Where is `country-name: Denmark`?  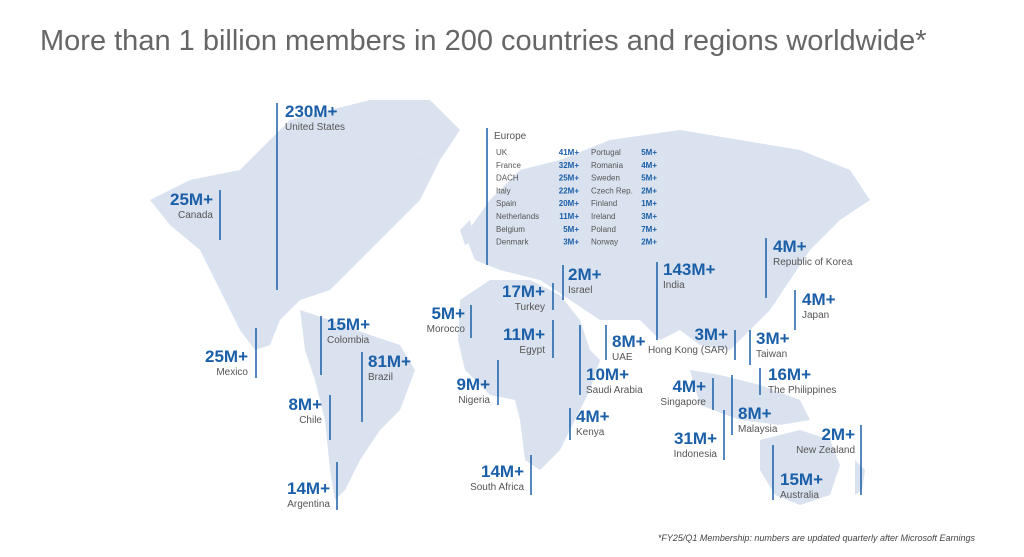 country-name: Denmark is located at coordinates (512, 242).